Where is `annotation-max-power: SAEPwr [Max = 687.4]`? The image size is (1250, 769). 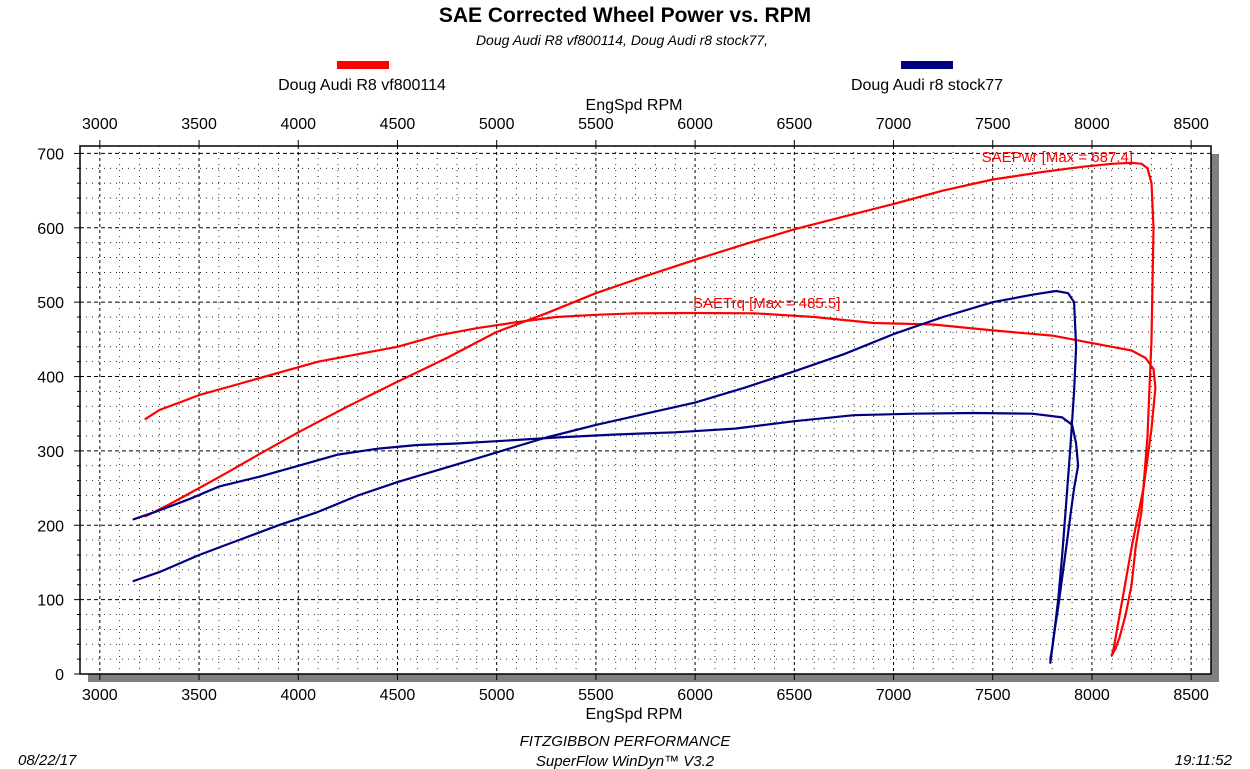
annotation-max-power: SAEPwr [Max = 687.4] is located at coordinates (1057, 157).